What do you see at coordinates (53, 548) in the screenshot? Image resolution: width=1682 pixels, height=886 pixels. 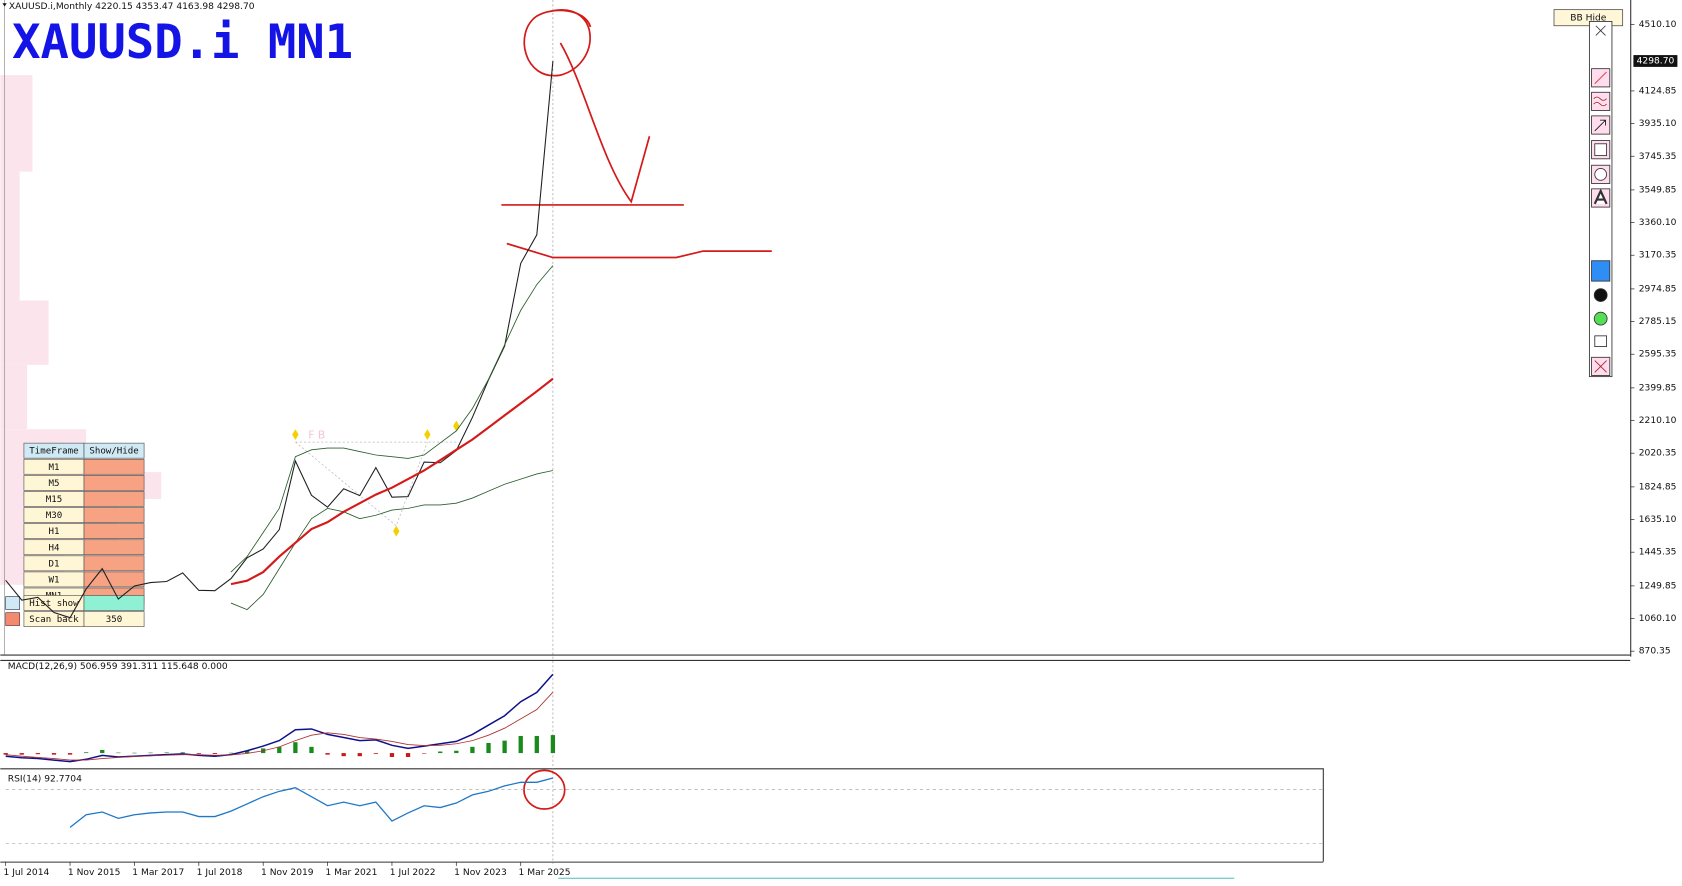 I see `timeframe: H4` at bounding box center [53, 548].